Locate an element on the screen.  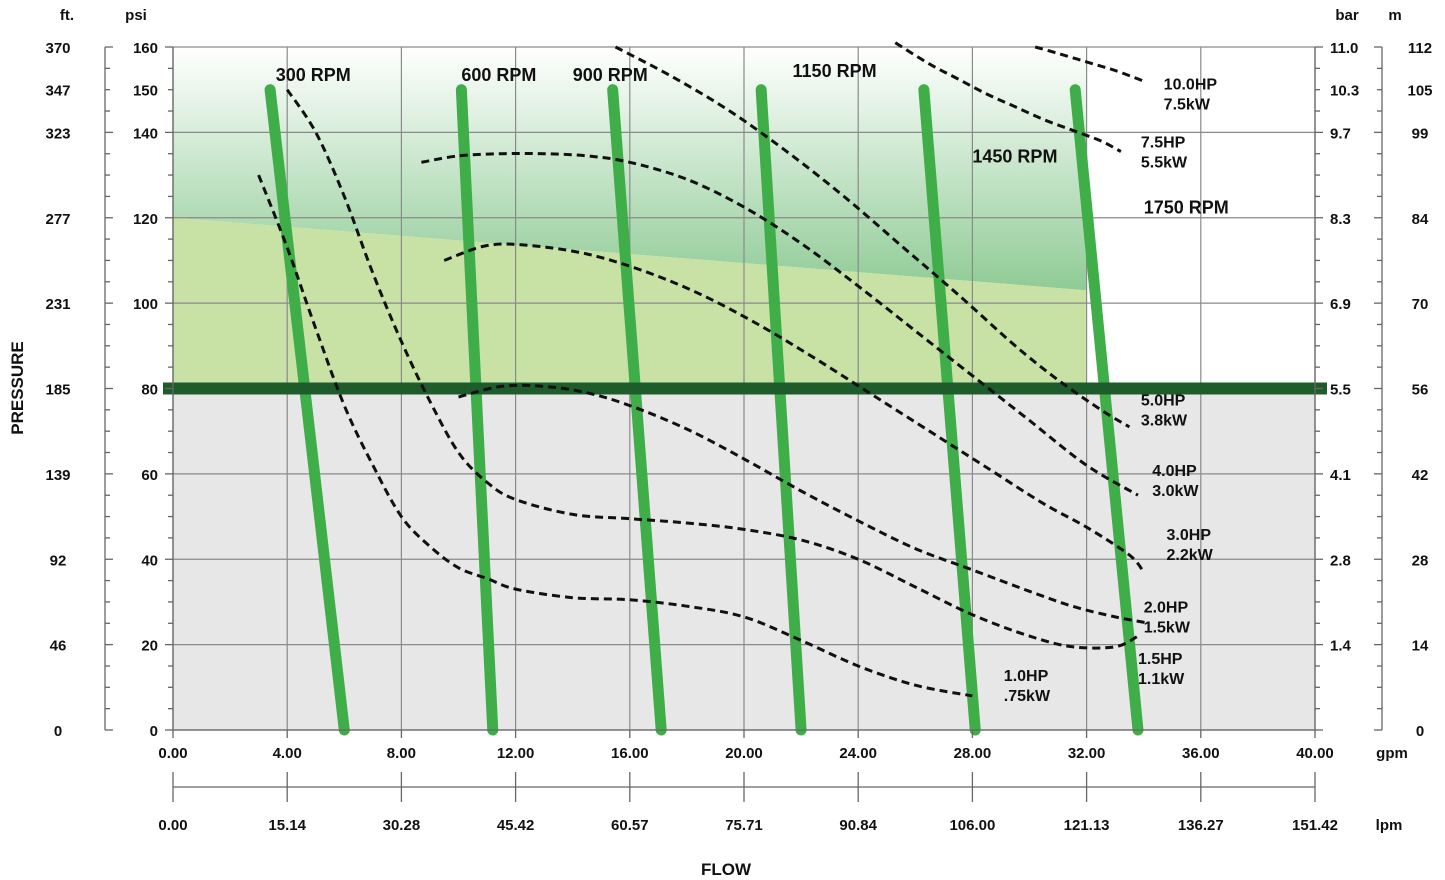
psi-tick-label: 100 is located at coordinates (145, 304).